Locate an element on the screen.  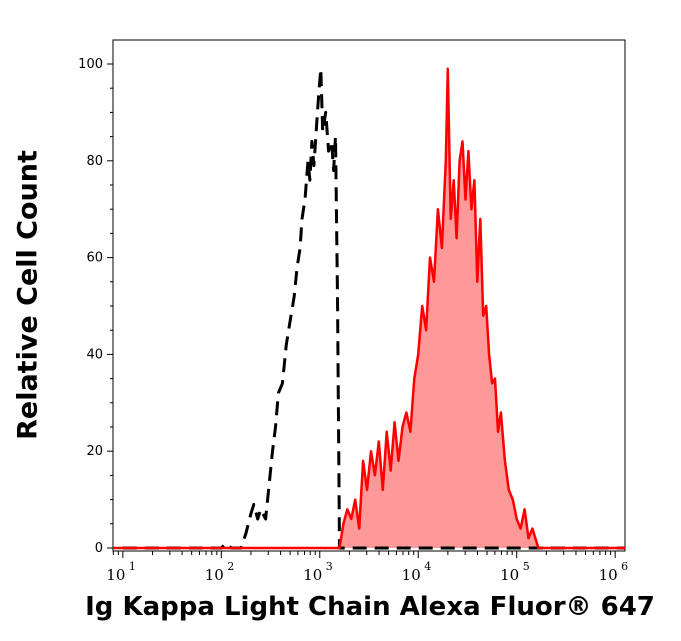
x-tick-exponent-1: 2 is located at coordinates (230, 566).